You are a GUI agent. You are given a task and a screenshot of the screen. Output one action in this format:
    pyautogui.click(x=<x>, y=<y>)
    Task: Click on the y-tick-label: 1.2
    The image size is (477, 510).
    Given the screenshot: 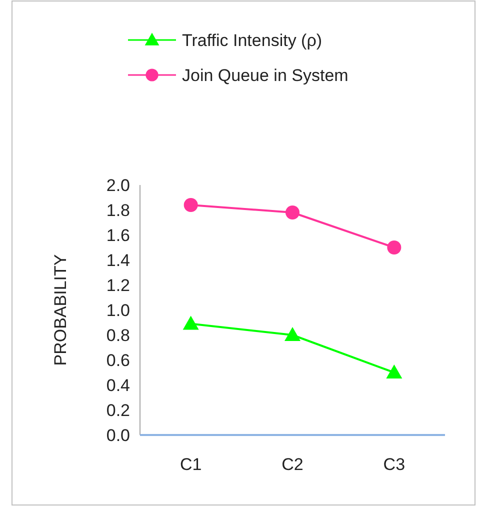 What is the action you would take?
    pyautogui.click(x=118, y=285)
    